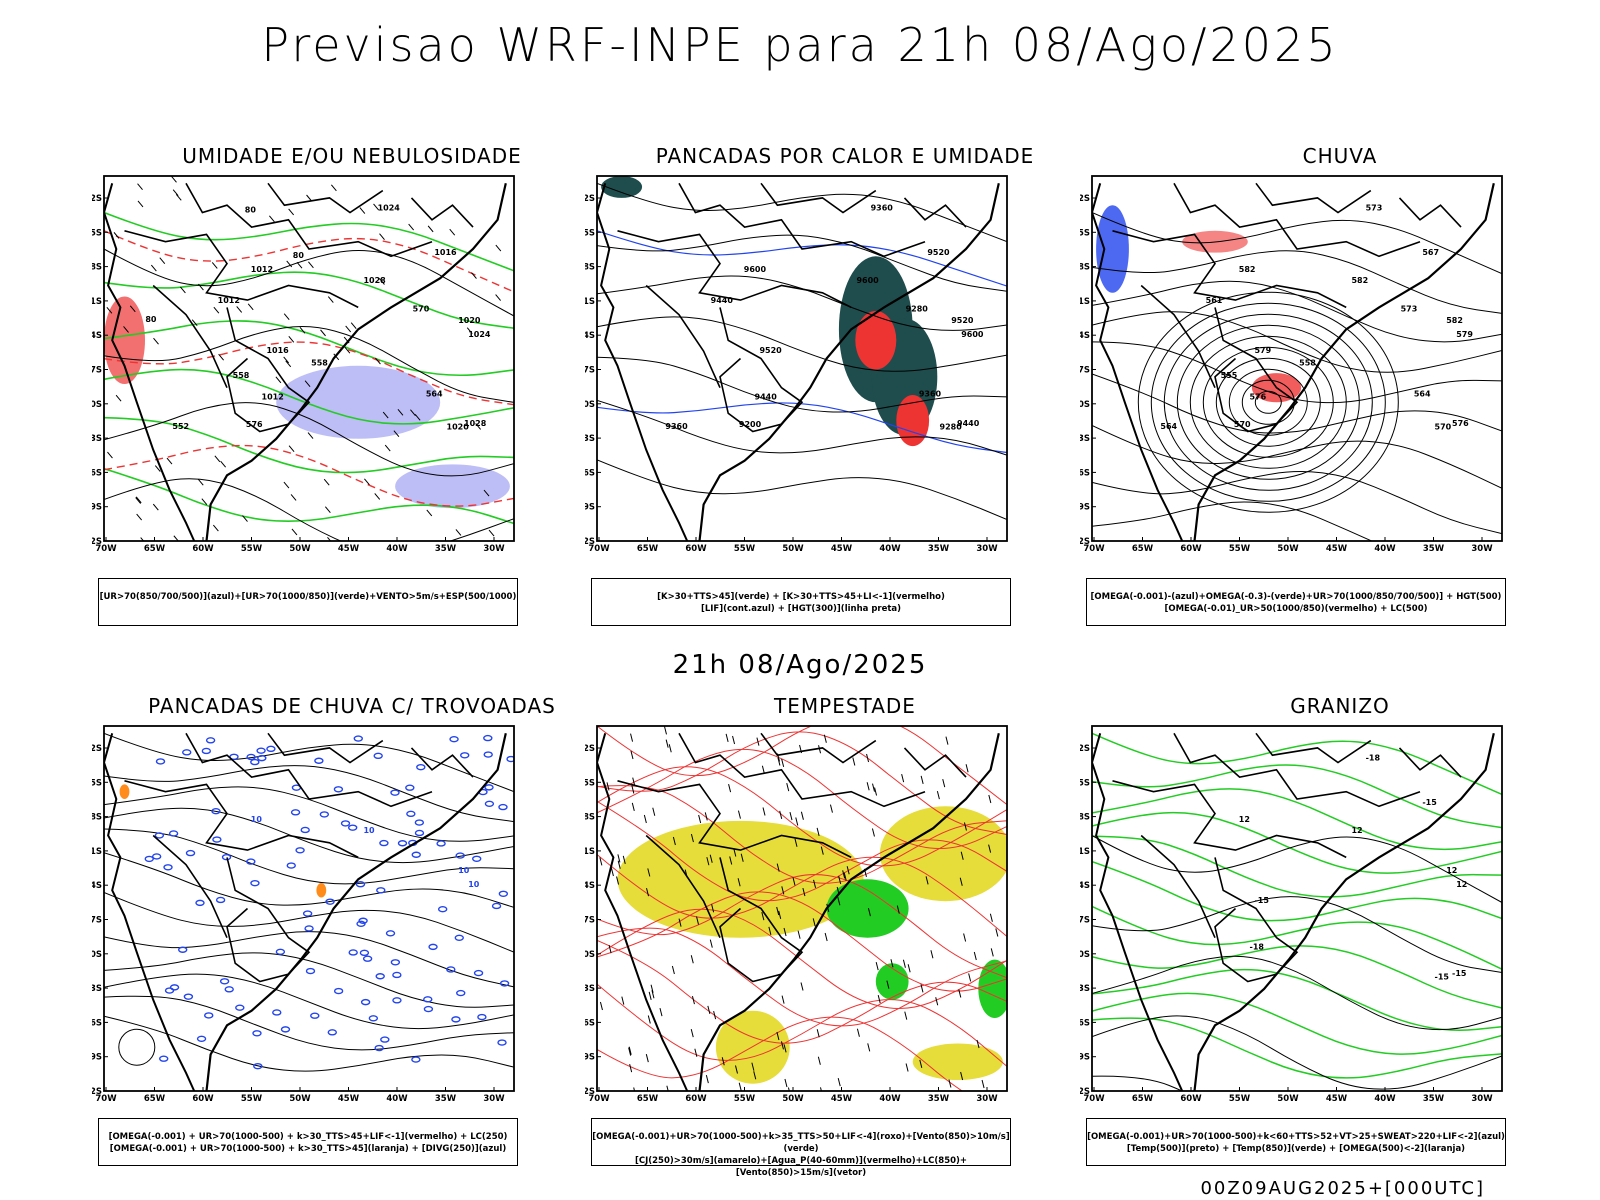  What do you see at coordinates (590, 302) in the screenshot?
I see `lat-tick-label: 21S` at bounding box center [590, 302].